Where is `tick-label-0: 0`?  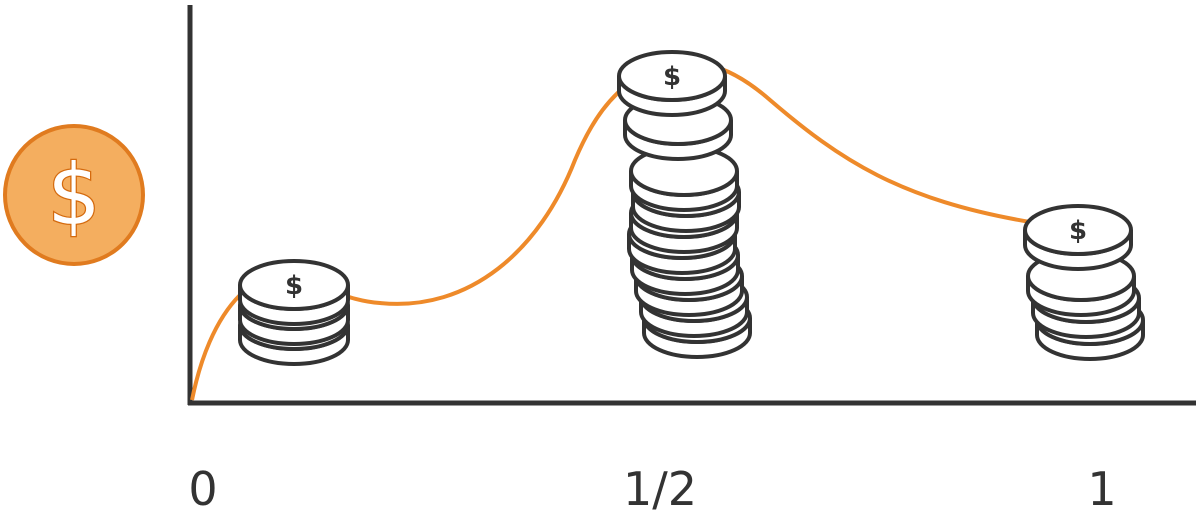 tick-label-0: 0 is located at coordinates (202, 488).